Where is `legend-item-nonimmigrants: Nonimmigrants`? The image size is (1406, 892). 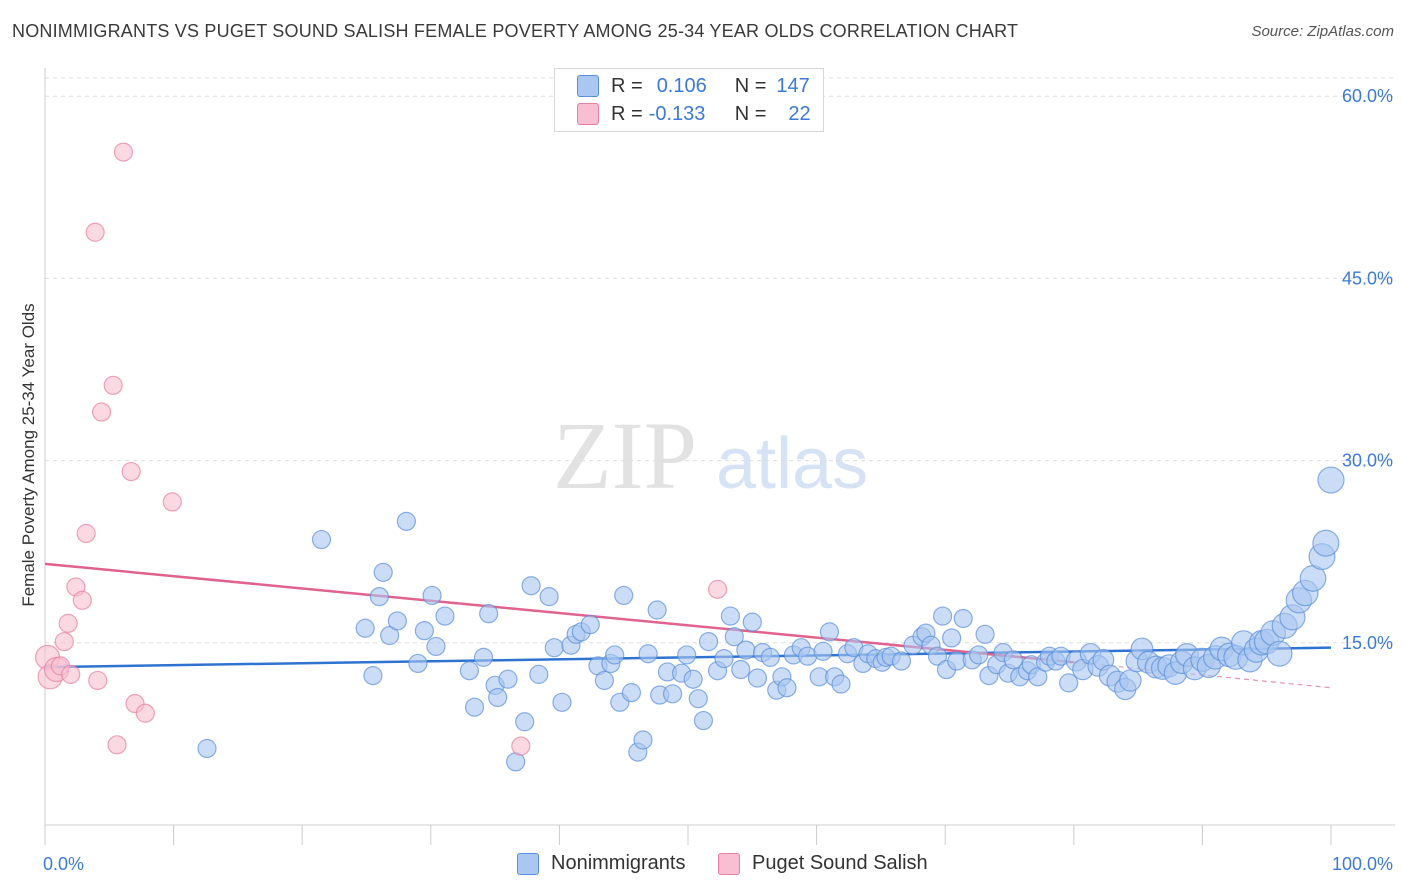 legend-item-nonimmigrants: Nonimmigrants is located at coordinates (601, 863).